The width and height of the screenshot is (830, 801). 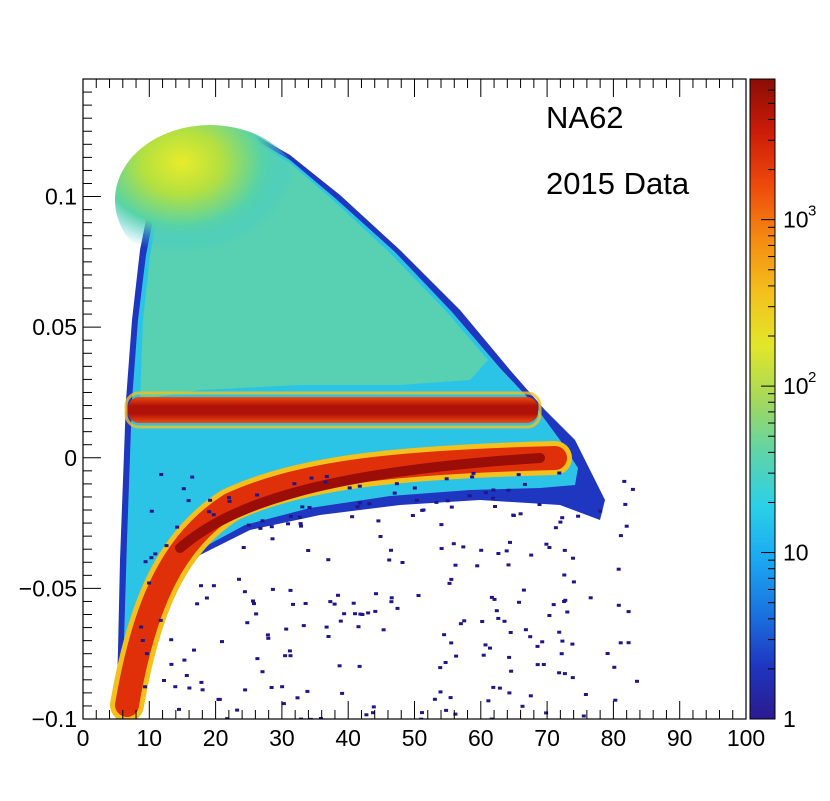 What do you see at coordinates (618, 183) in the screenshot?
I see `annotation-dataset: 2015 Data` at bounding box center [618, 183].